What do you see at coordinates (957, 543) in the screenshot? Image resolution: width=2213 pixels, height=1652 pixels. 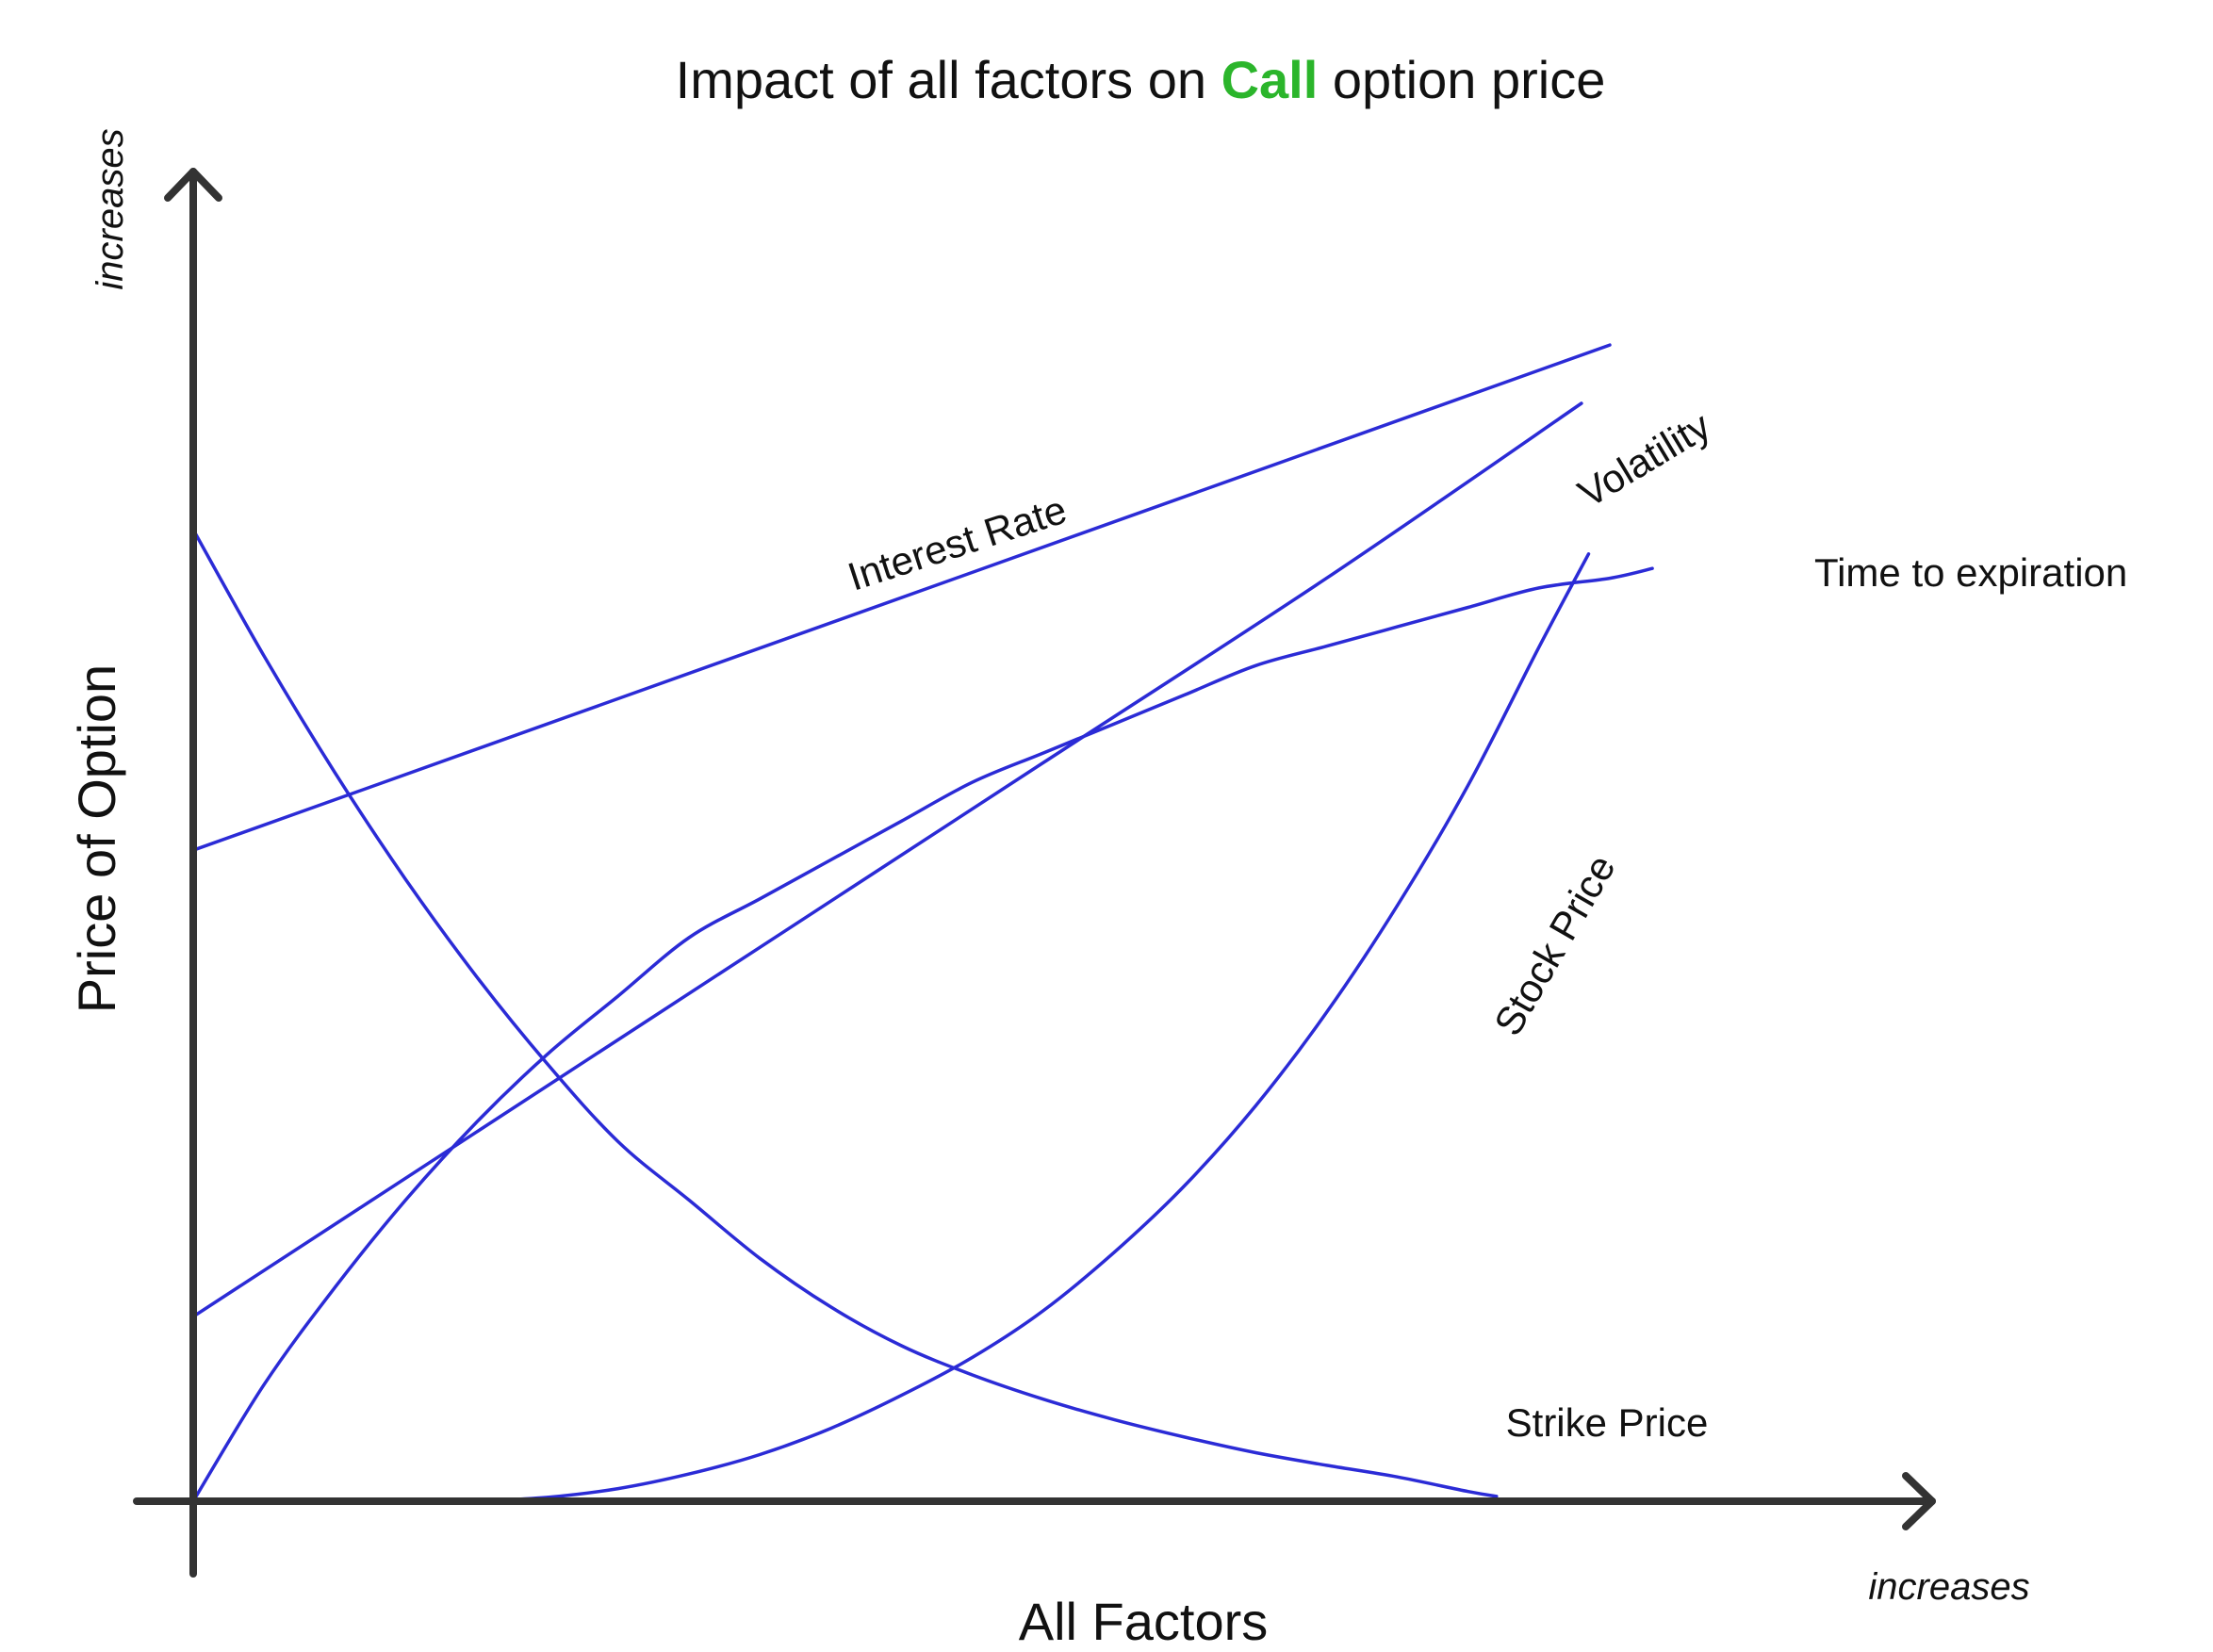 I see `series-label-interest-rate: Interest Rate` at bounding box center [957, 543].